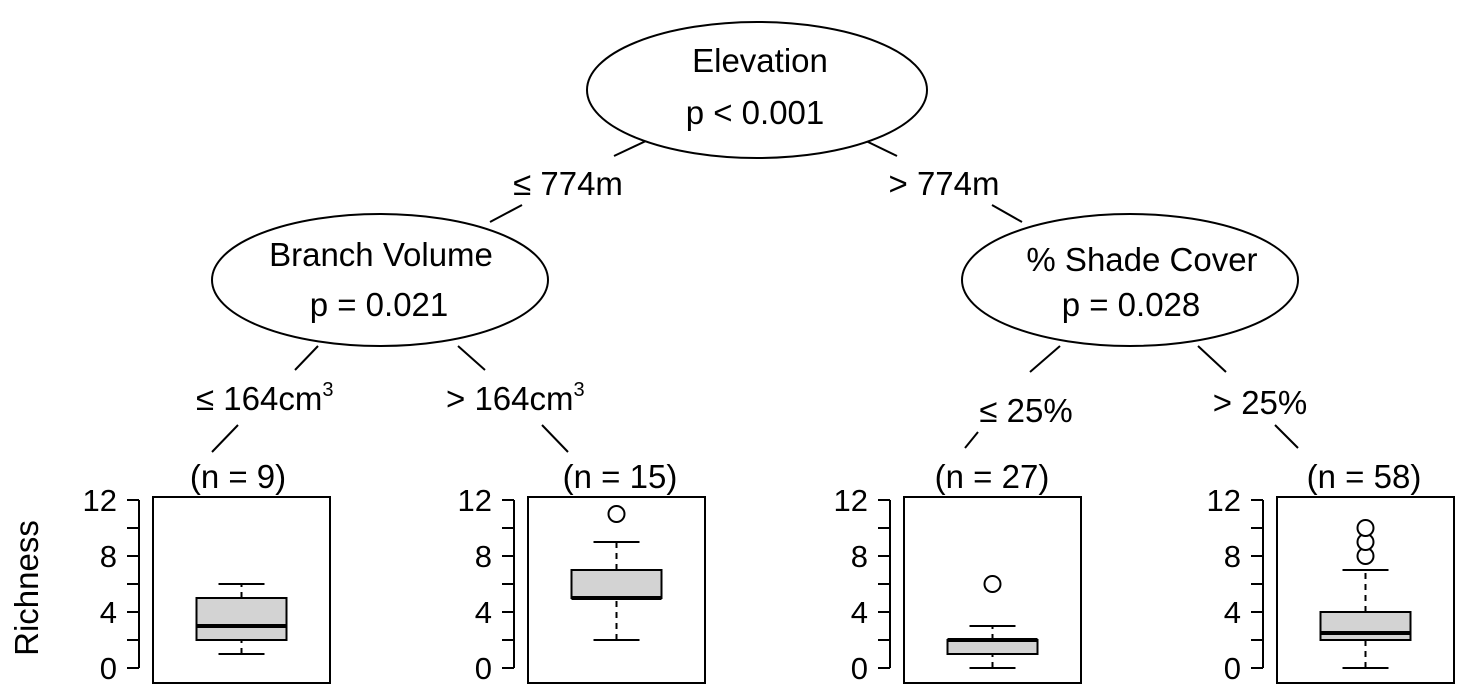 The height and width of the screenshot is (685, 1463). I want to click on node-shade-cover-variable: % Shade Cover, so click(1141, 259).